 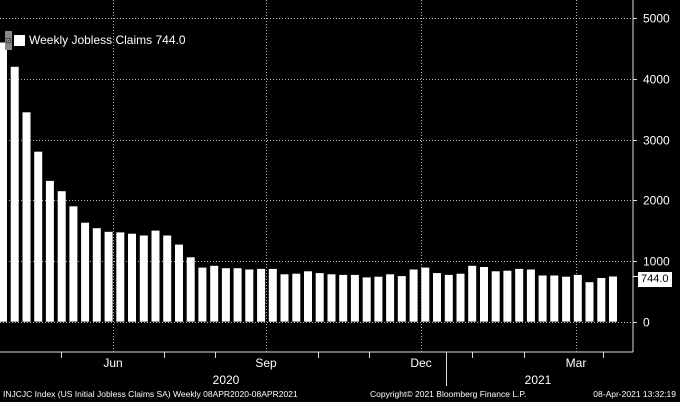 I want to click on y-tick-label: 3000, so click(x=656, y=141).